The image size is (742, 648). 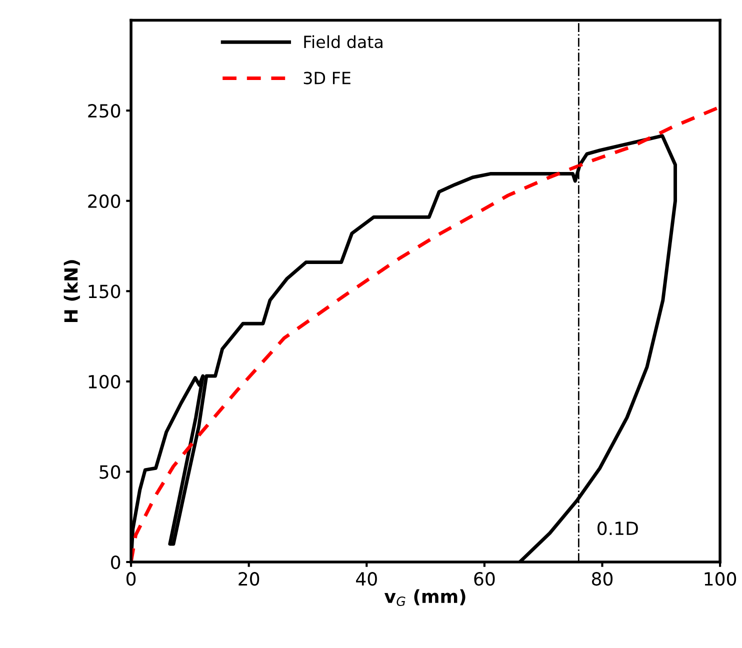 What do you see at coordinates (115, 562) in the screenshot?
I see `y-tick-label: 0` at bounding box center [115, 562].